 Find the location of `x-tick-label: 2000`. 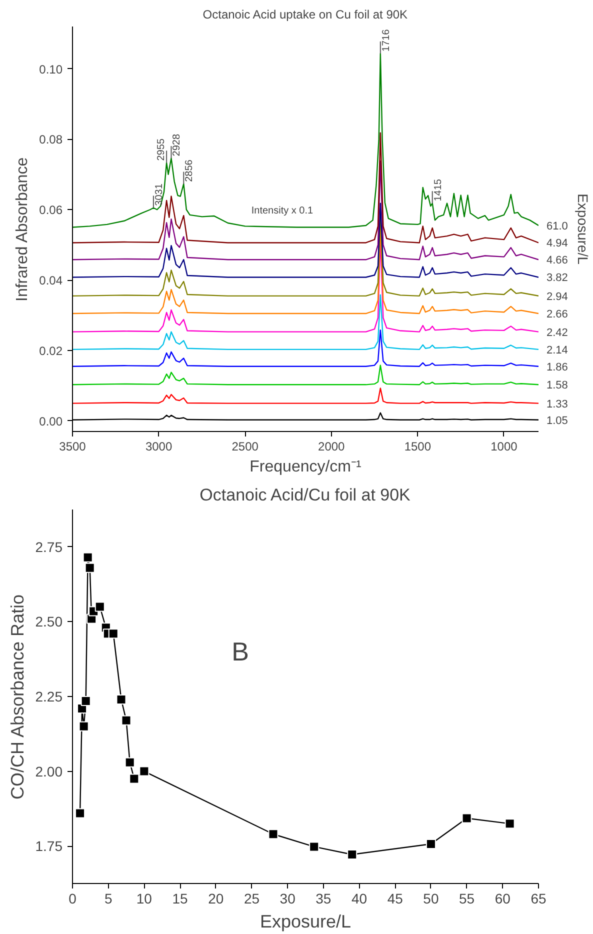

x-tick-label: 2000 is located at coordinates (332, 447).